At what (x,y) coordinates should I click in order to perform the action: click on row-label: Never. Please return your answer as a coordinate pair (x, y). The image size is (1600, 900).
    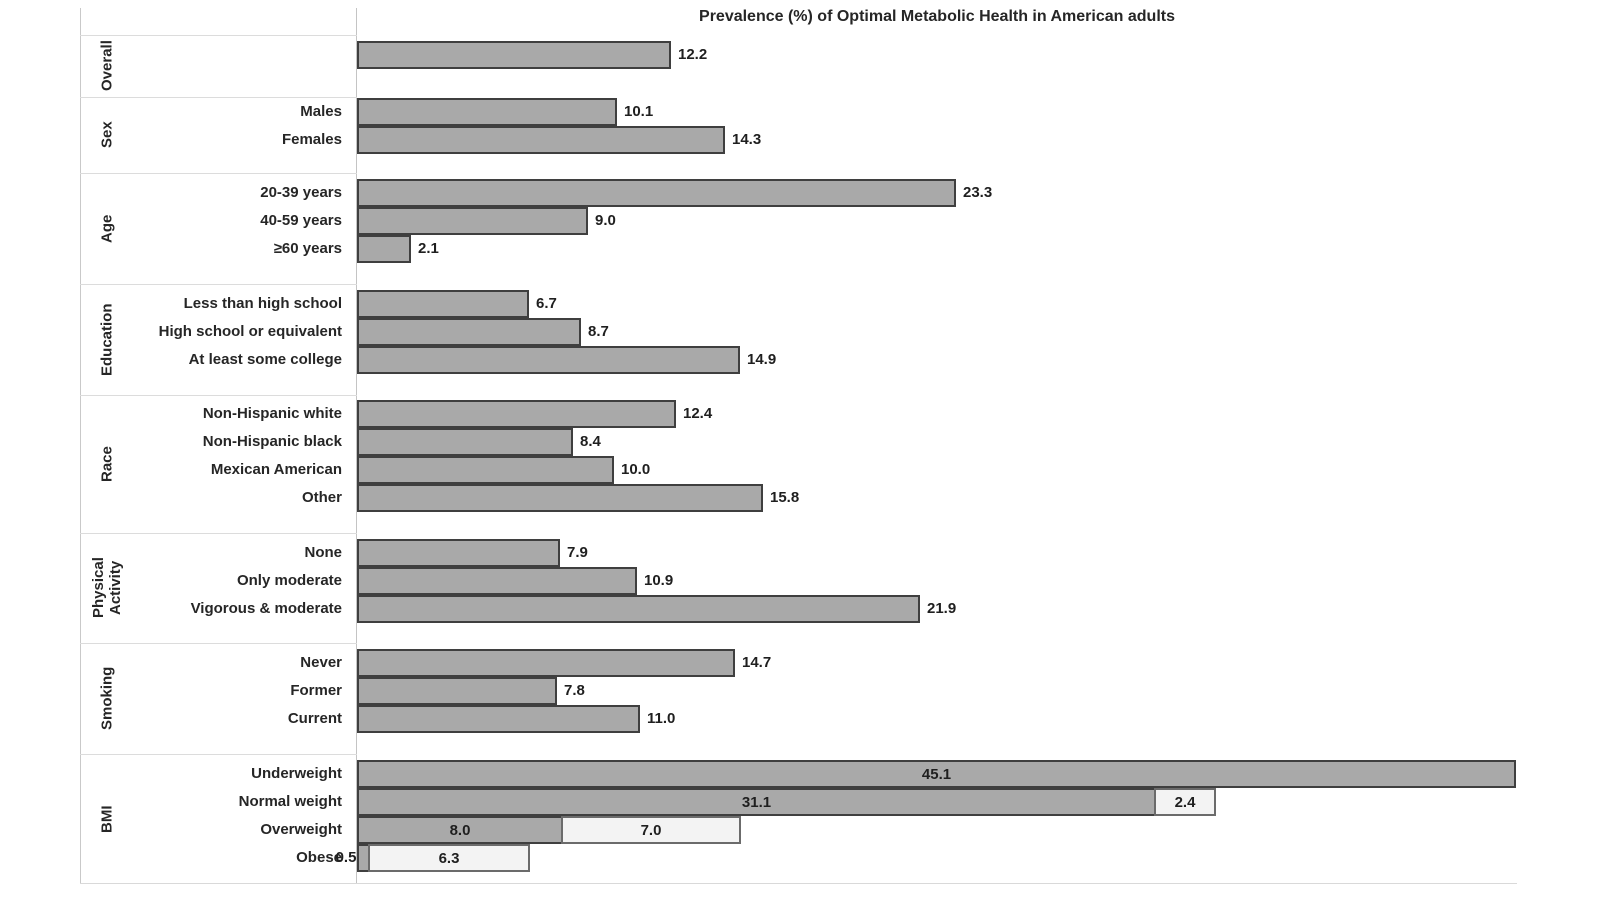
    Looking at the image, I should click on (321, 662).